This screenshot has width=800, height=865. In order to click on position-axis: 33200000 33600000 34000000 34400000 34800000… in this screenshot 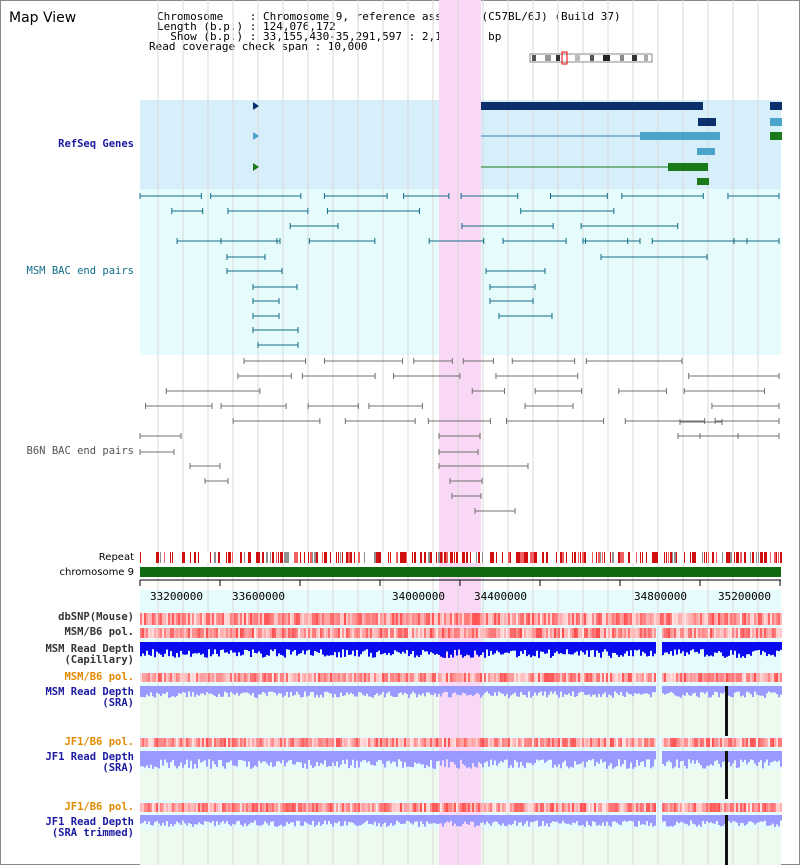, I will do `click(460, 591)`.